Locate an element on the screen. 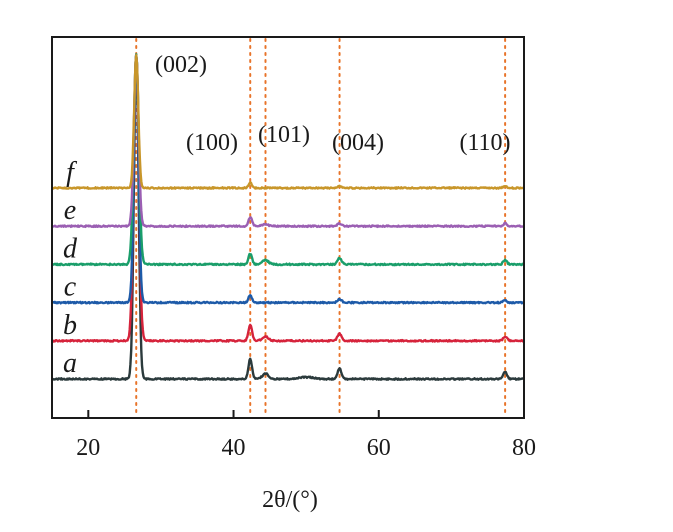  series-label-e: e is located at coordinates (70, 210).